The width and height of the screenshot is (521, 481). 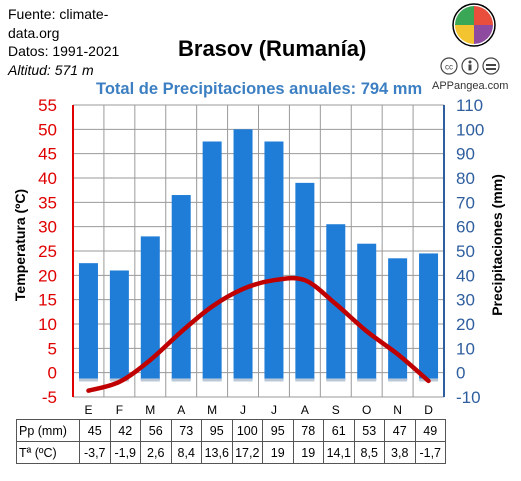 What do you see at coordinates (308, 430) in the screenshot?
I see `table-cell: 78` at bounding box center [308, 430].